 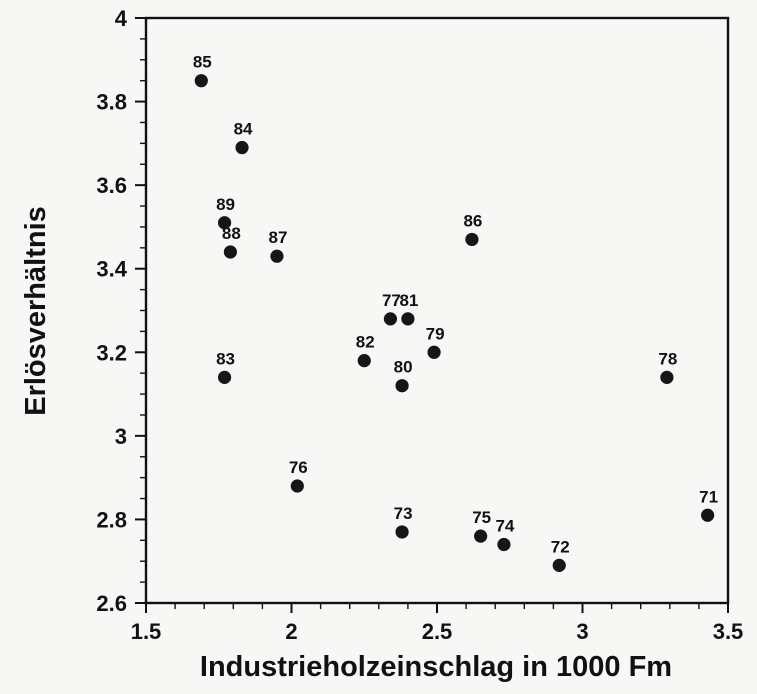 What do you see at coordinates (298, 467) in the screenshot?
I see `point-label: 76` at bounding box center [298, 467].